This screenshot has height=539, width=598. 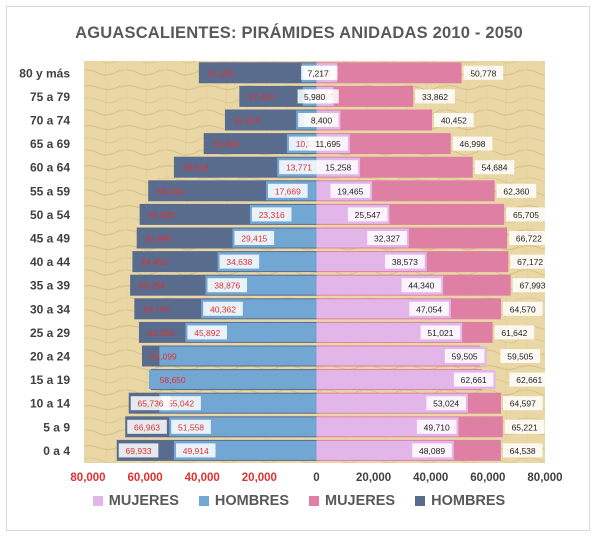 I want to click on label-mujeres-2050-9-box, so click(x=532, y=285).